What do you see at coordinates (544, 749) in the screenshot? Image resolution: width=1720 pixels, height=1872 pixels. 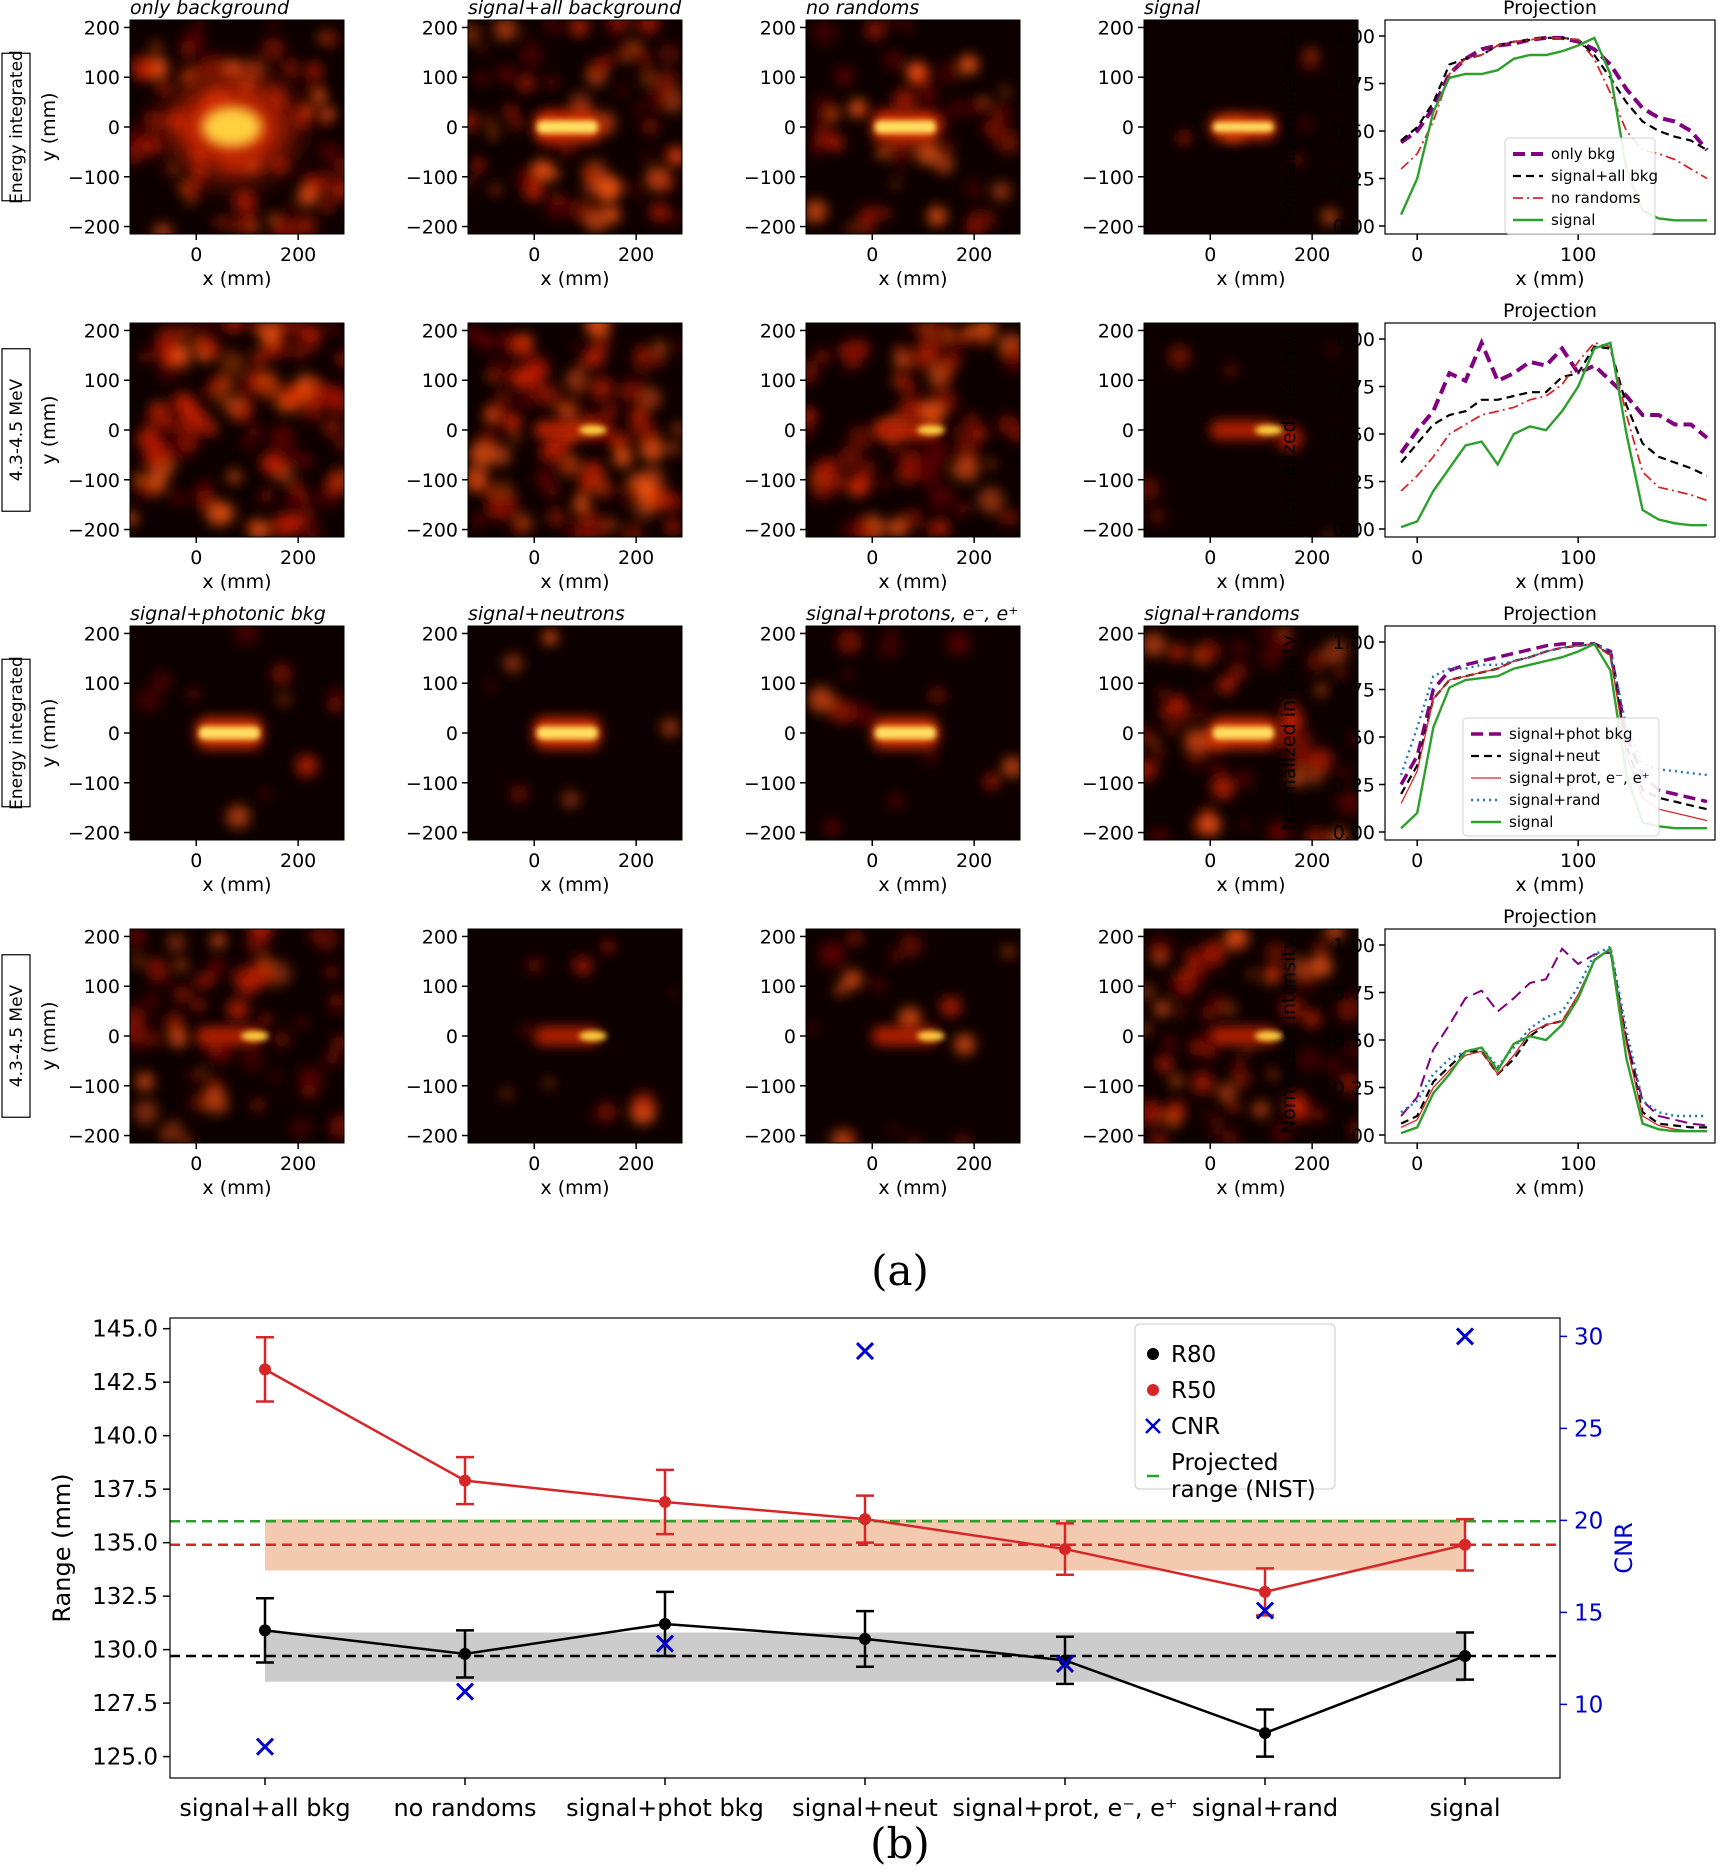 I see `heatmap-r3-c2: 200 100 0 −100 −200 0 200 x (mm) signal+neutrons` at bounding box center [544, 749].